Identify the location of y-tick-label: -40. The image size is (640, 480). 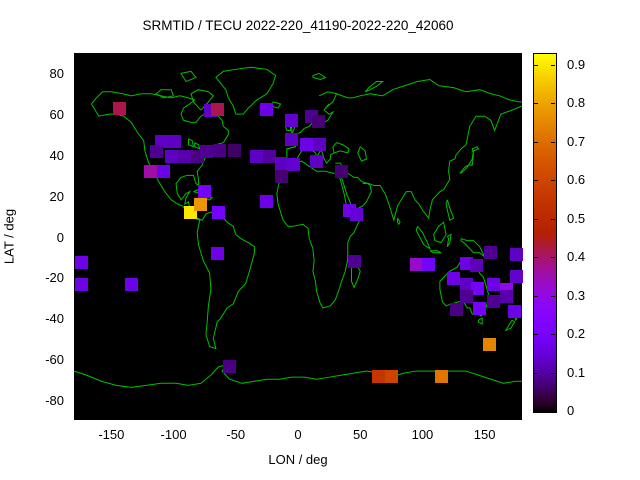
(54, 319).